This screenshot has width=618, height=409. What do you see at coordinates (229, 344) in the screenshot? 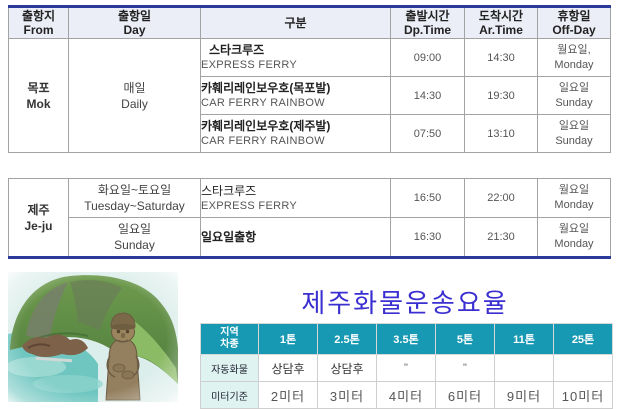
I see `rates-corner-line2: 차종` at bounding box center [229, 344].